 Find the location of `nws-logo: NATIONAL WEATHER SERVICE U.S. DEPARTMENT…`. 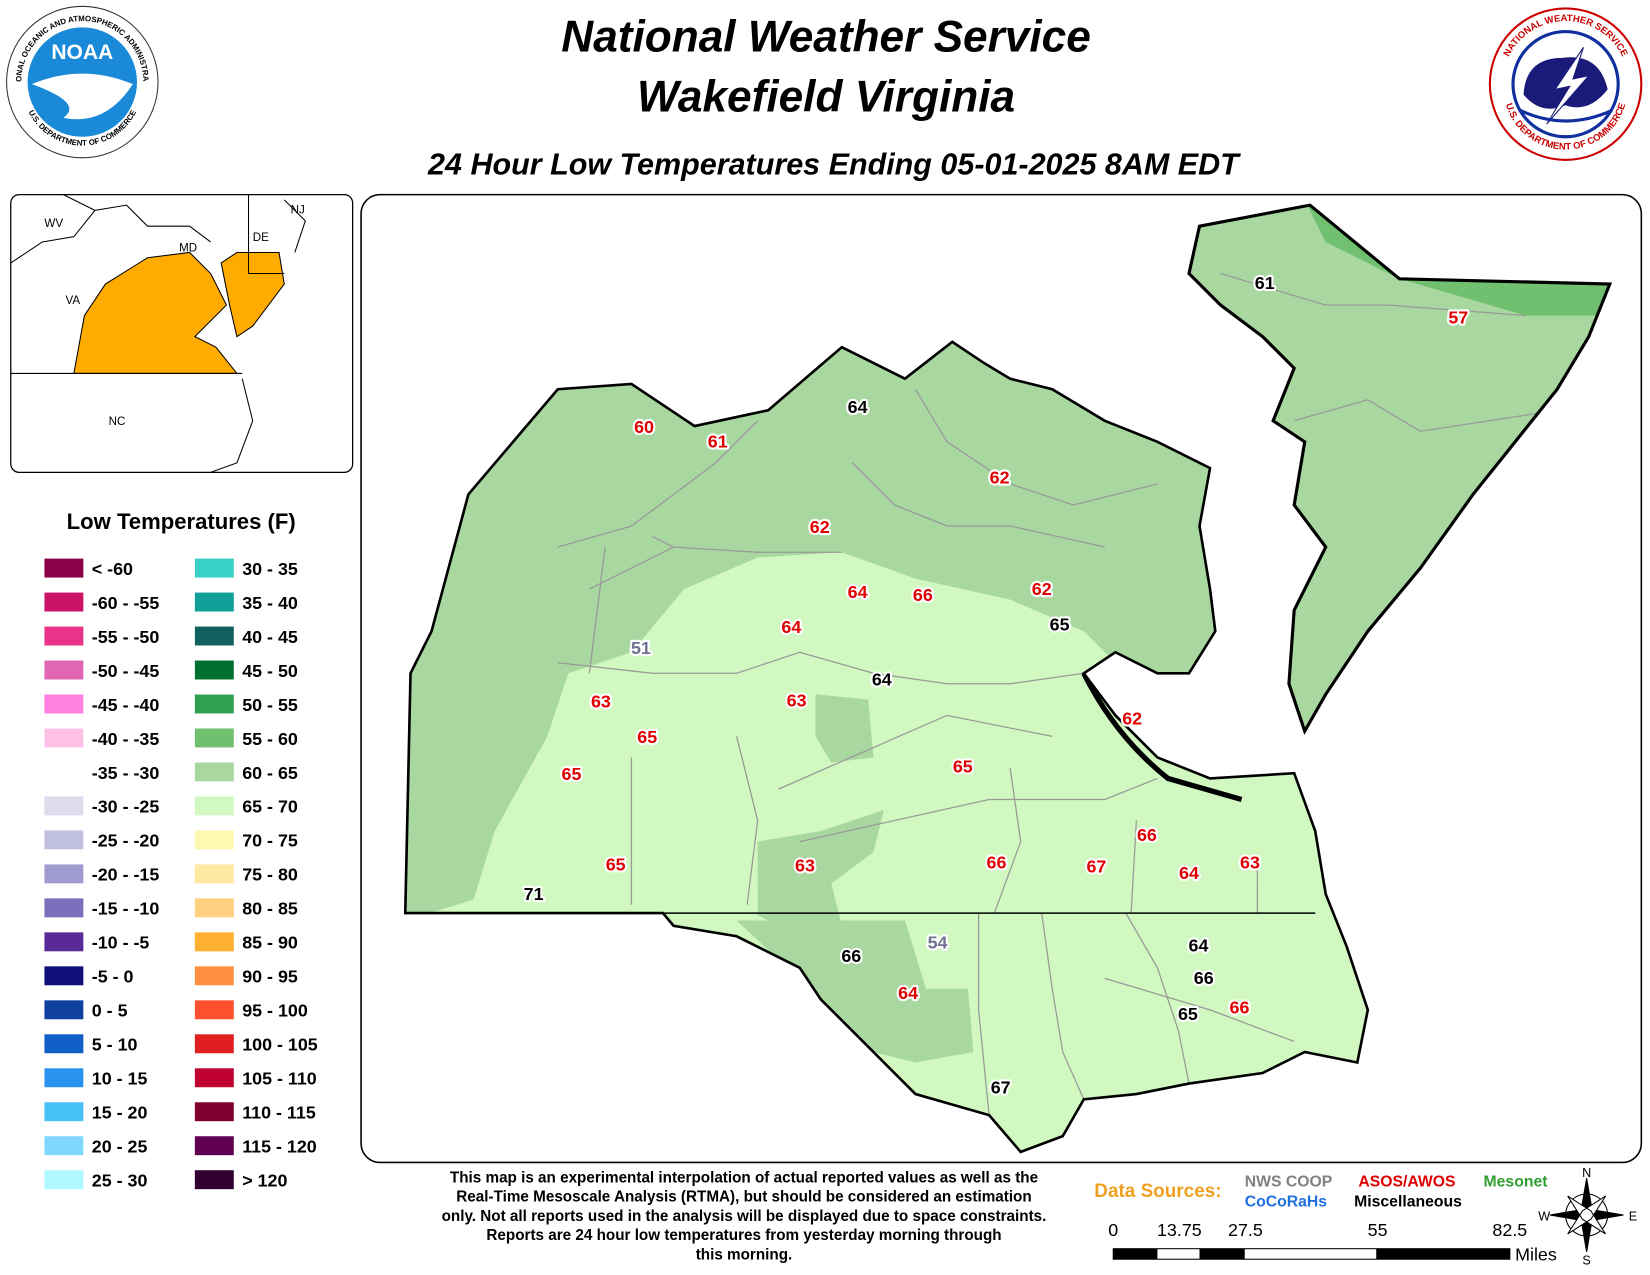

nws-logo: NATIONAL WEATHER SERVICE U.S. DEPARTMENT… is located at coordinates (1565, 84).